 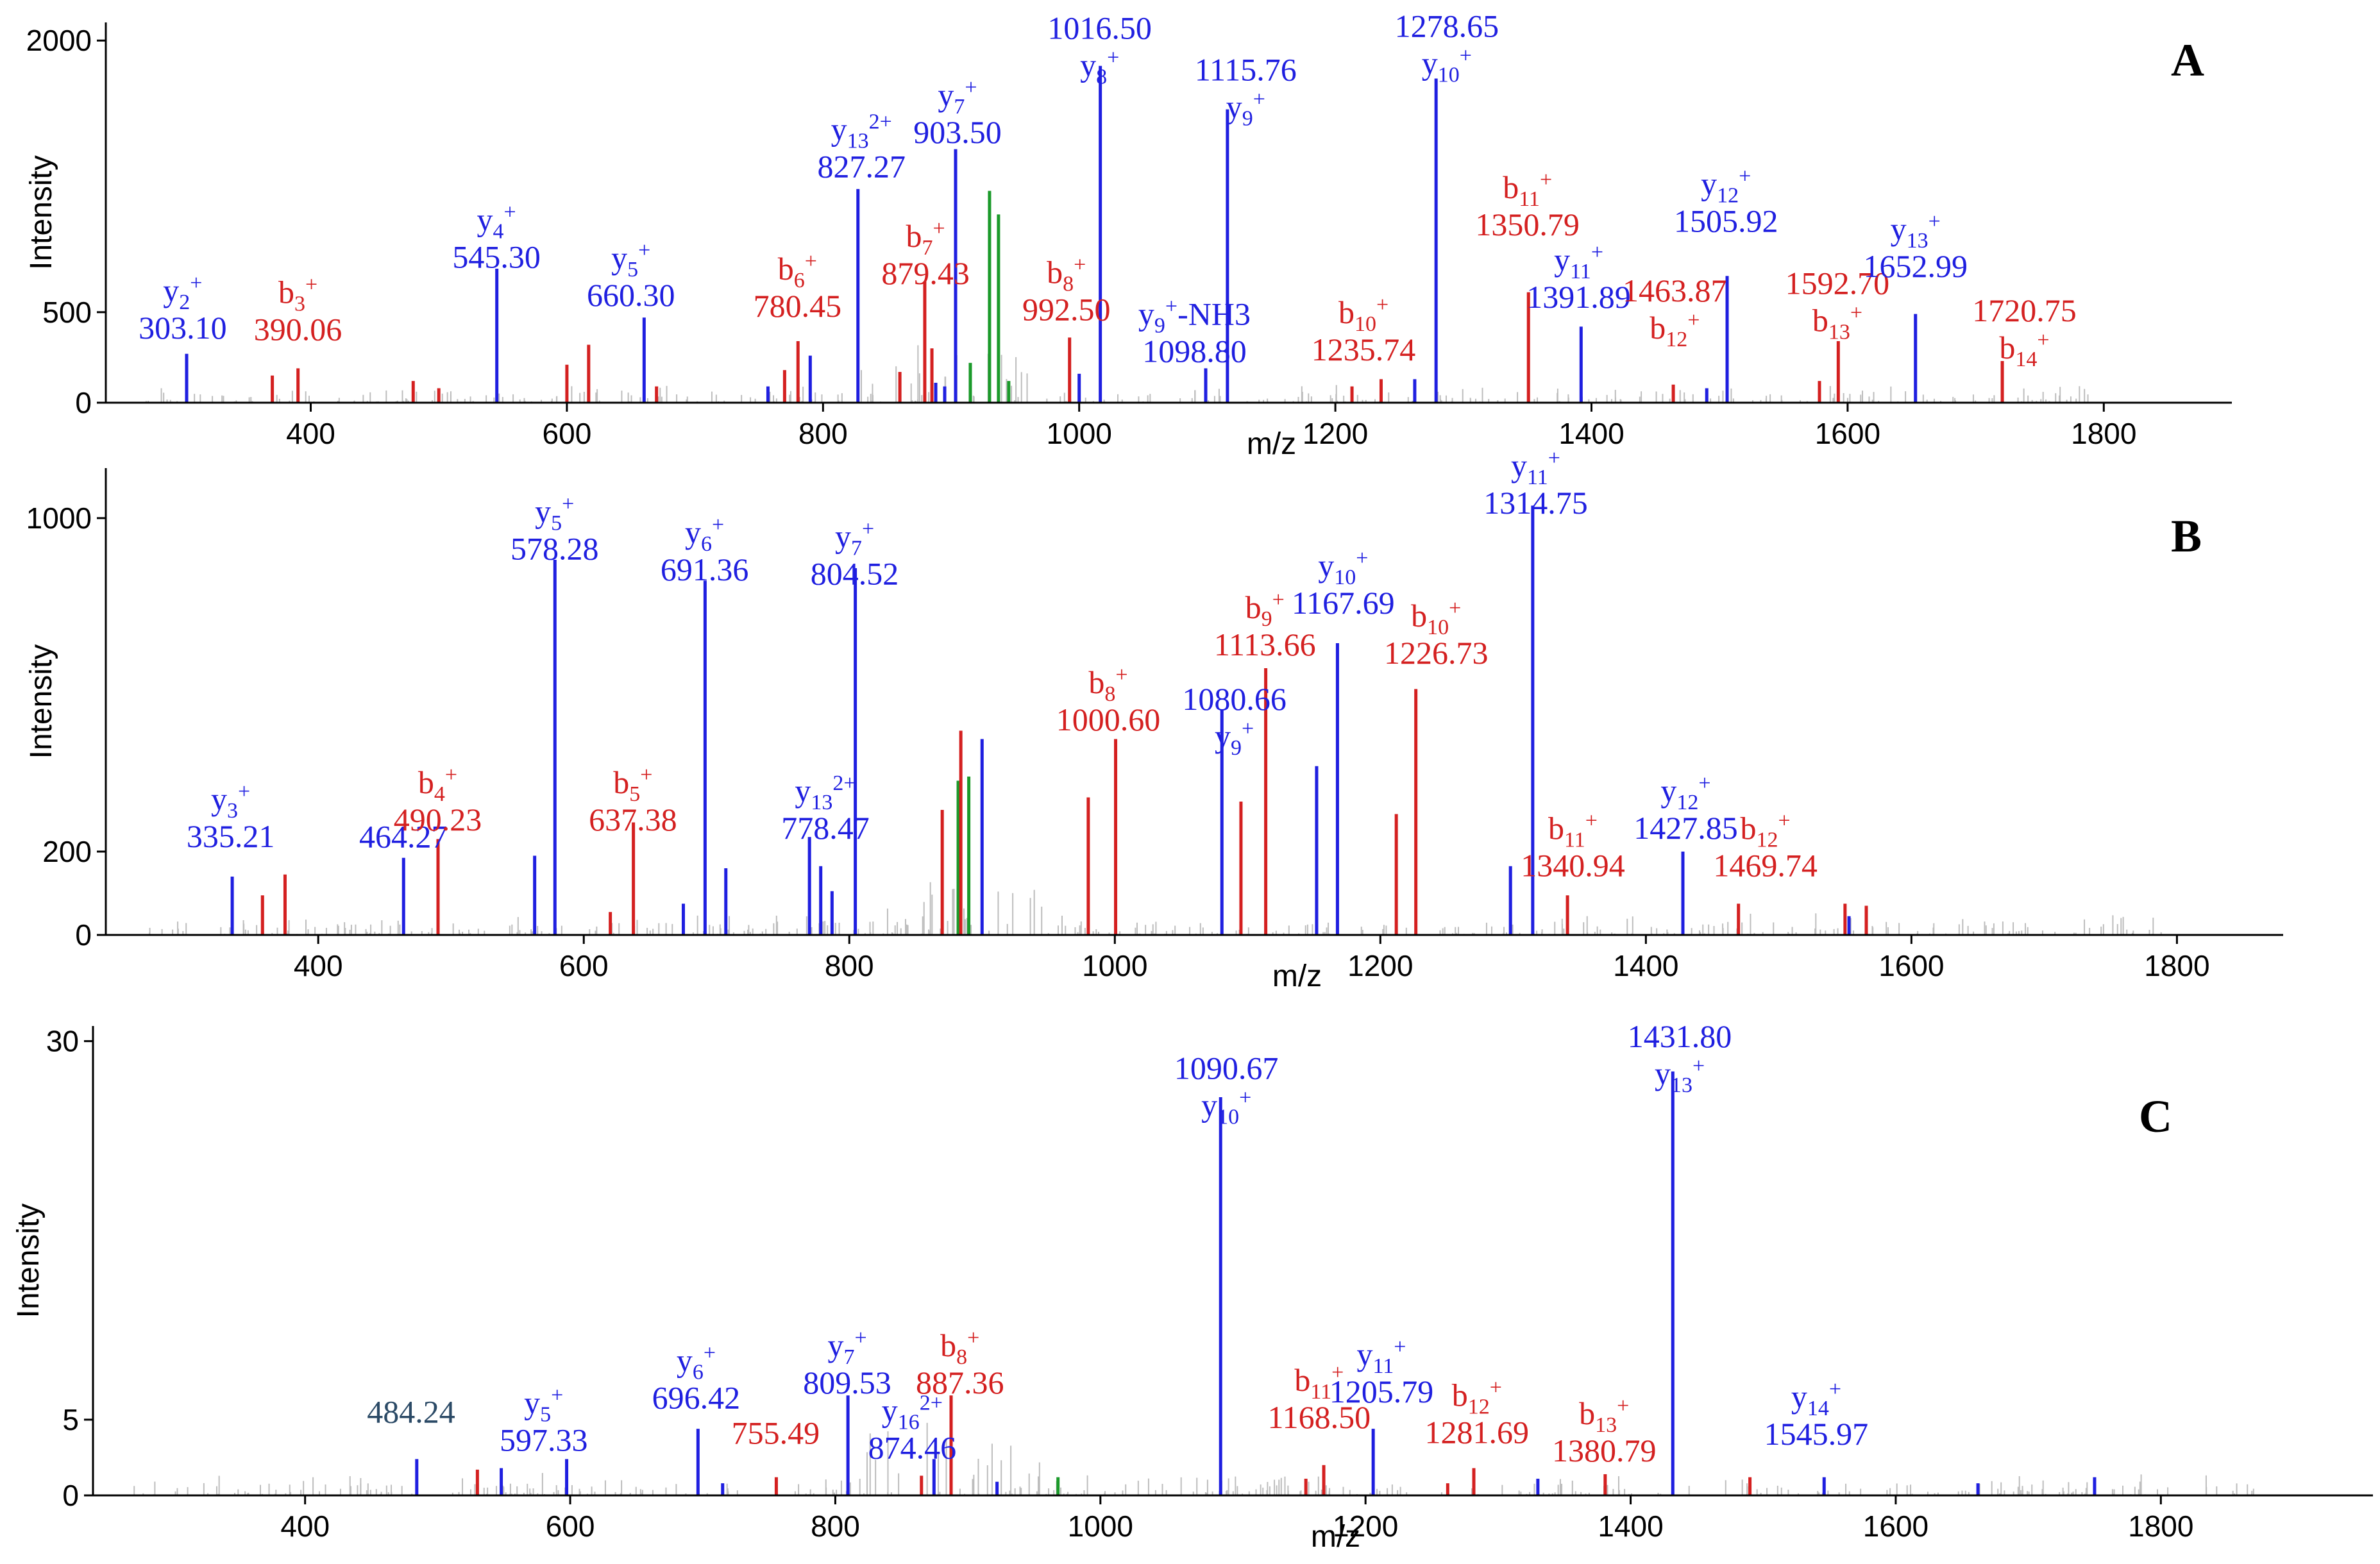 What do you see at coordinates (1728, 195) in the screenshot?
I see `ion-number: 12` at bounding box center [1728, 195].